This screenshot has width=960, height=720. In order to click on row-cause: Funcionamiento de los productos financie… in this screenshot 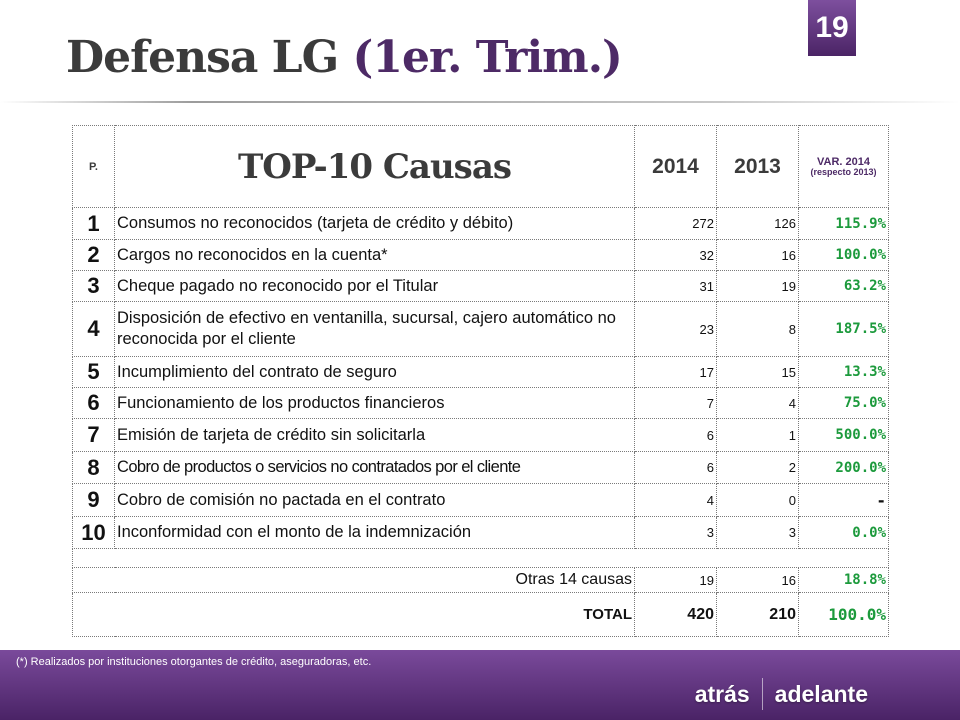, I will do `click(374, 403)`.